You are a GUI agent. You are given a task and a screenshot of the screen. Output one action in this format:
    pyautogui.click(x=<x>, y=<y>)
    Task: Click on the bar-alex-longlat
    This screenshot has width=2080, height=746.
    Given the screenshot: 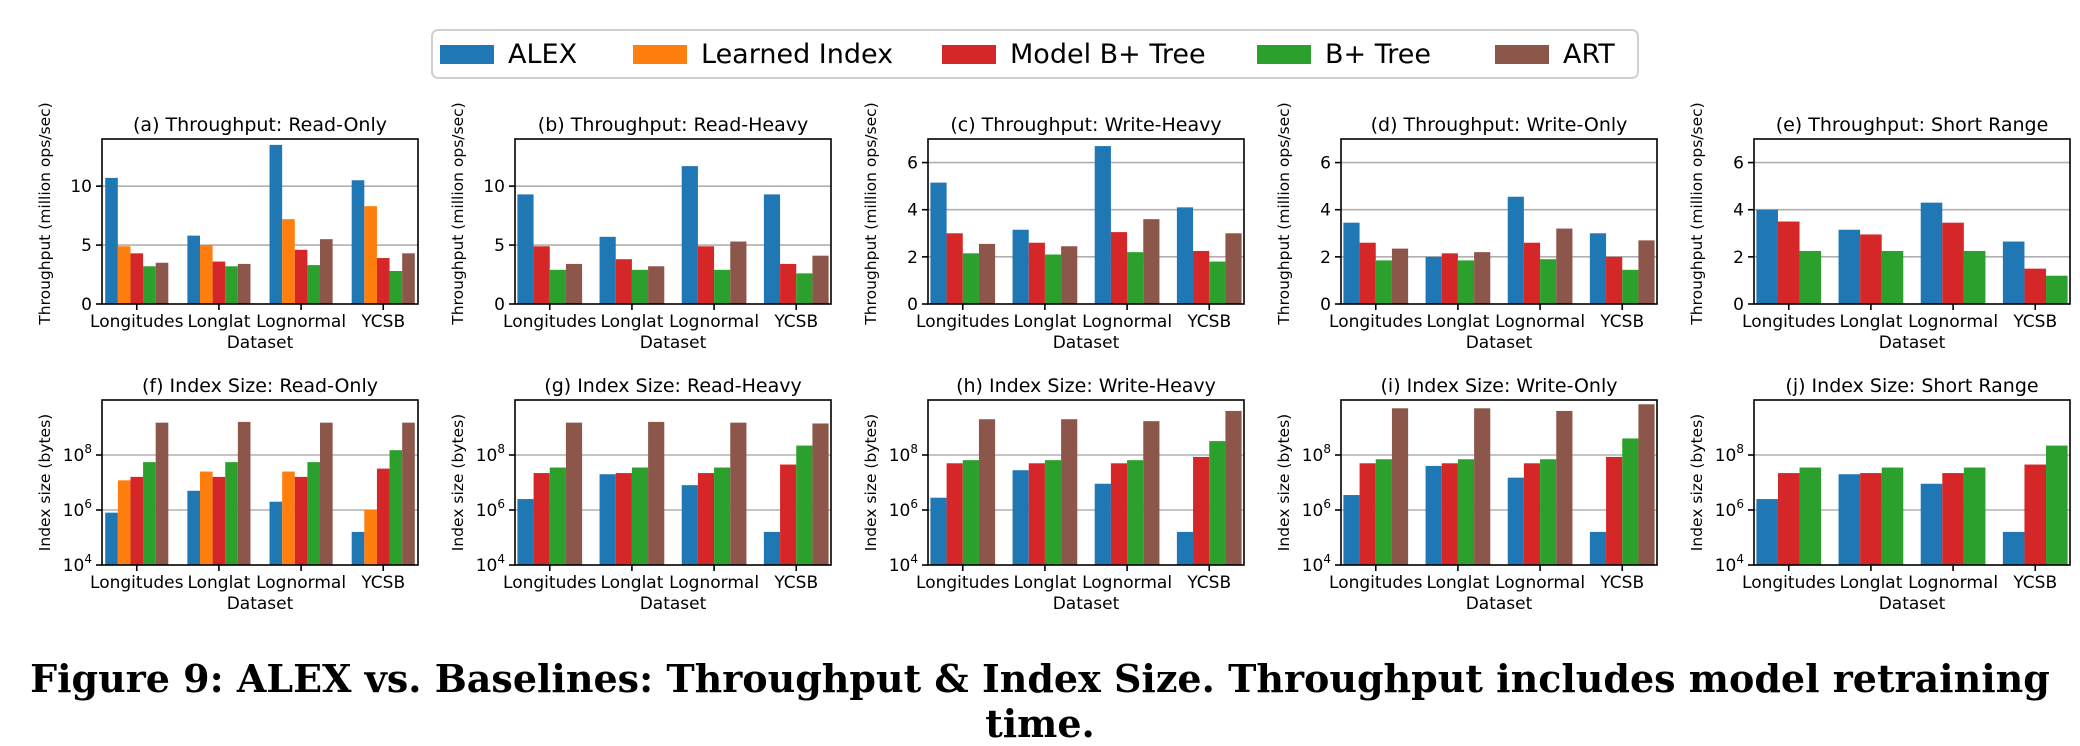 What is the action you would take?
    pyautogui.click(x=1849, y=266)
    